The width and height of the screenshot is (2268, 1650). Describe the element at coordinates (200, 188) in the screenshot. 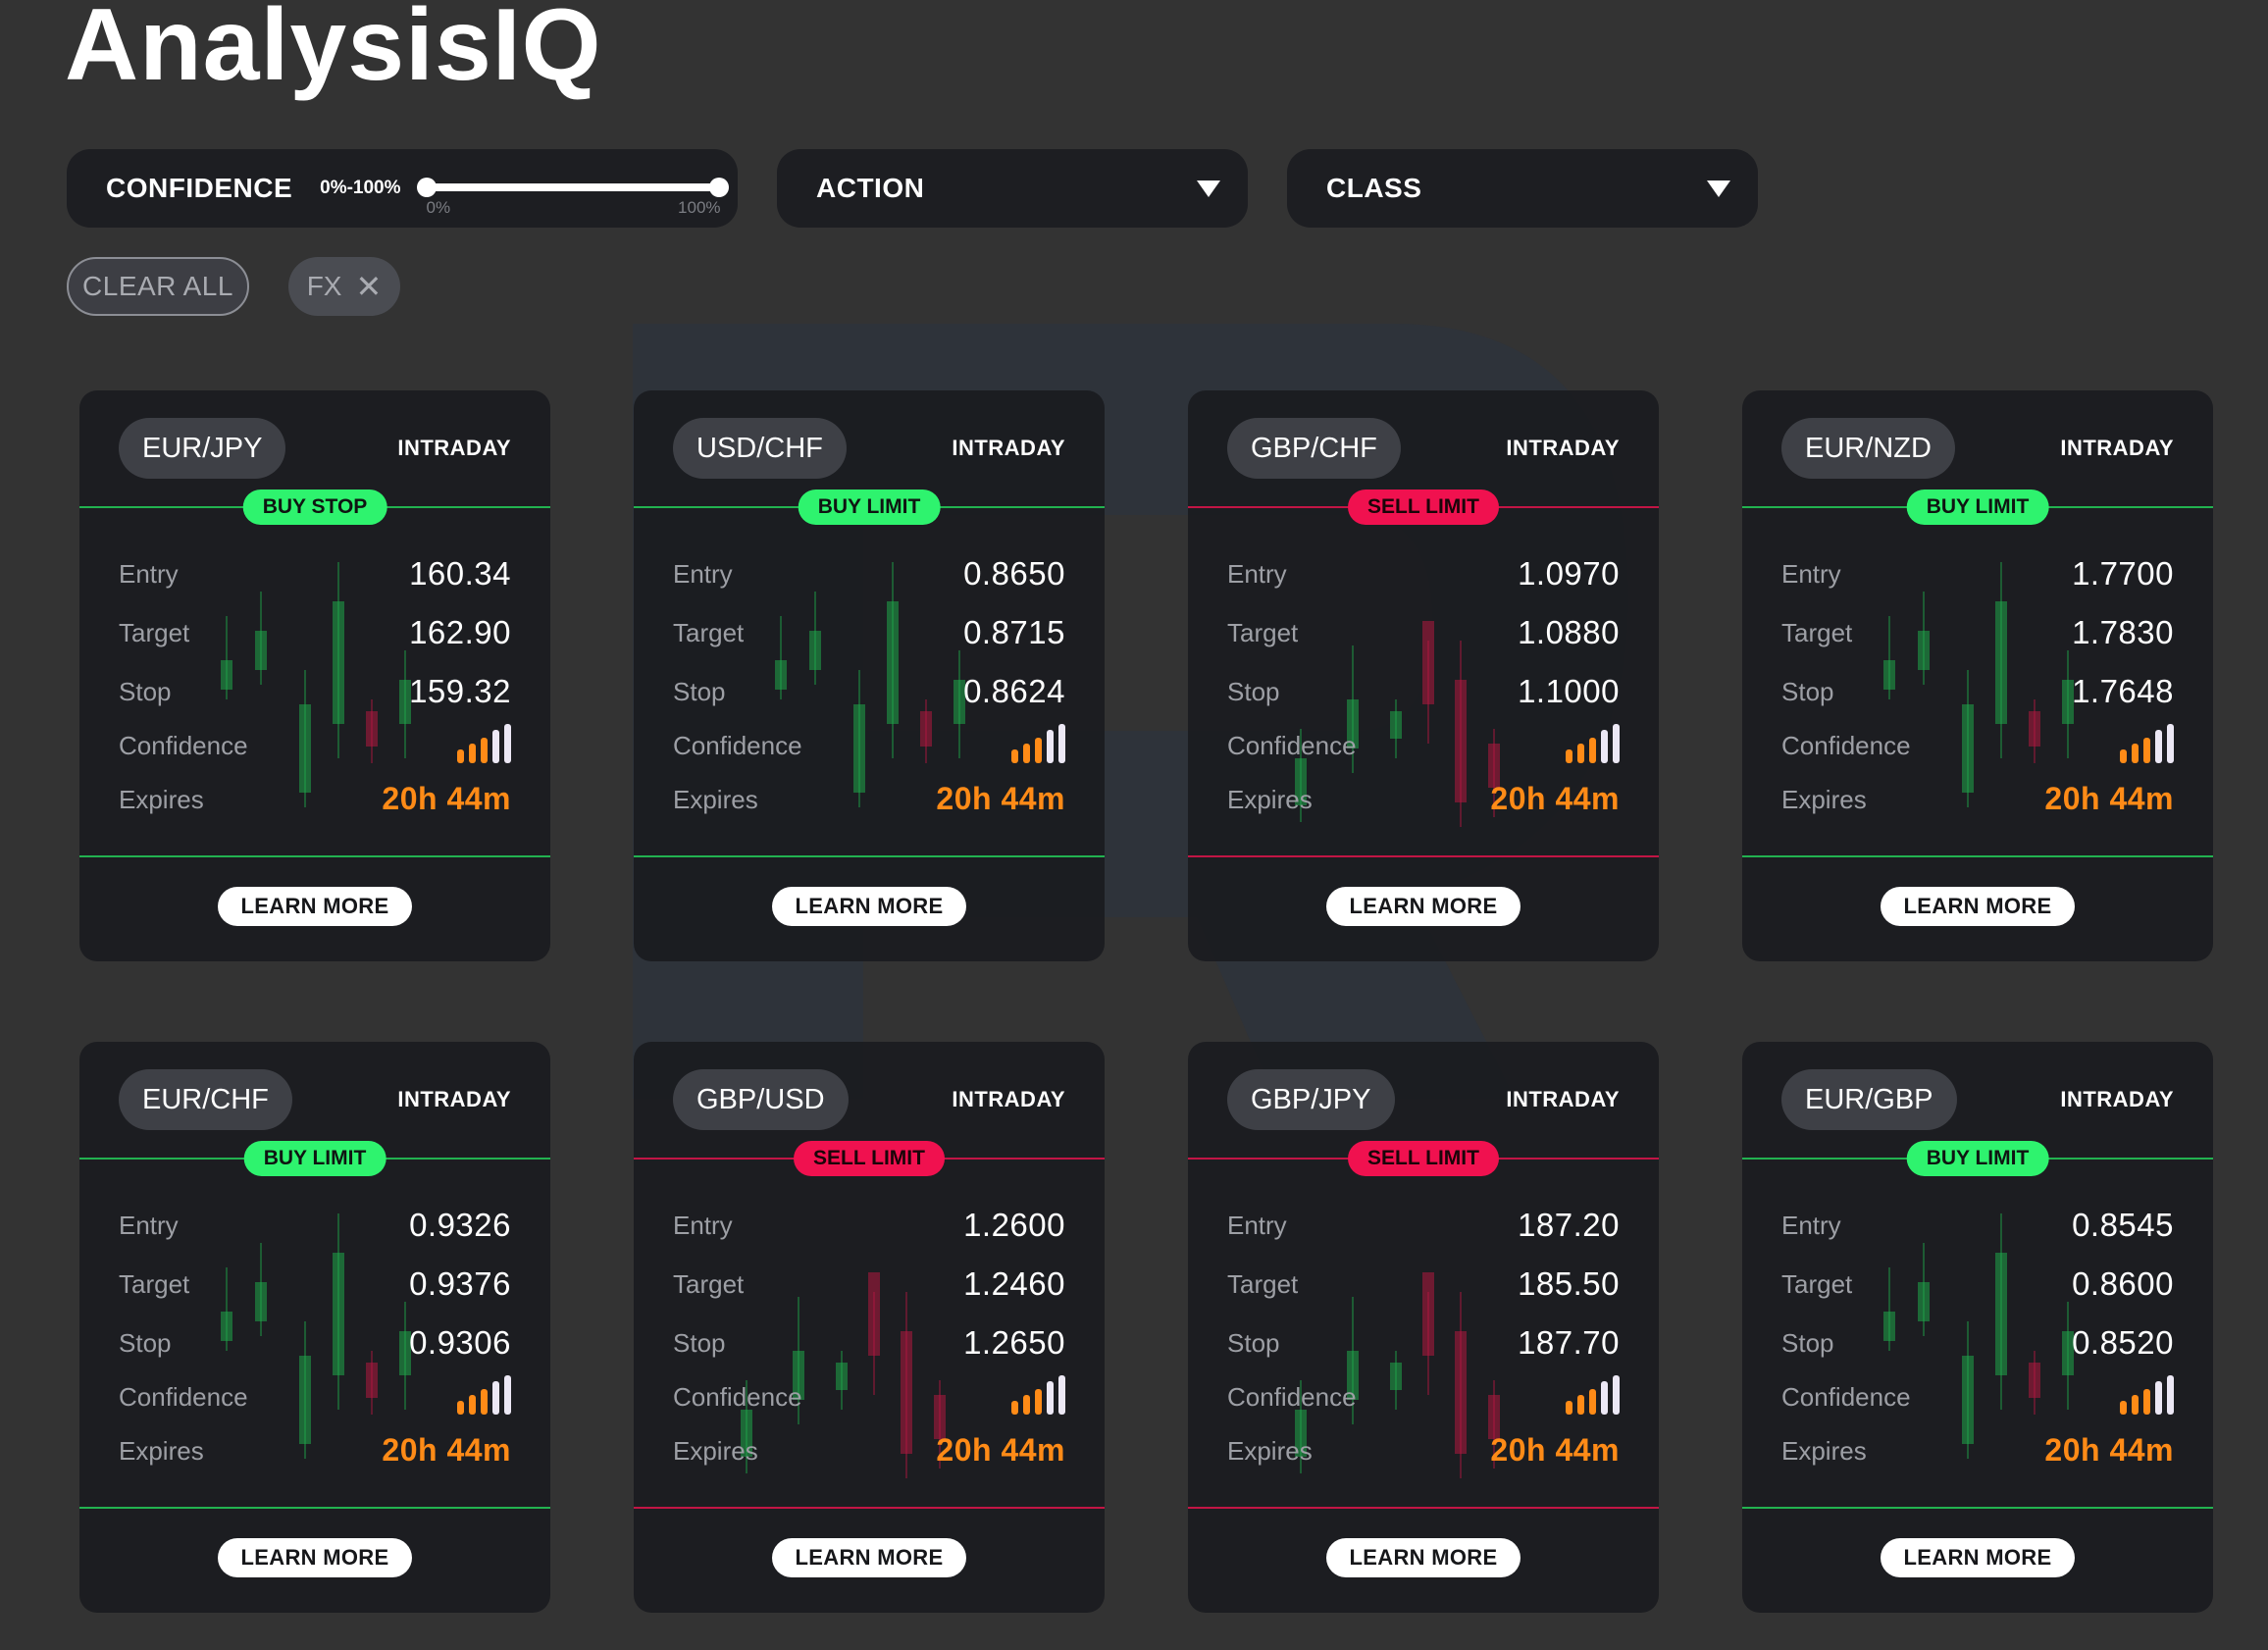

I see `confidence-filter-label: CONFIDENCE` at that location.